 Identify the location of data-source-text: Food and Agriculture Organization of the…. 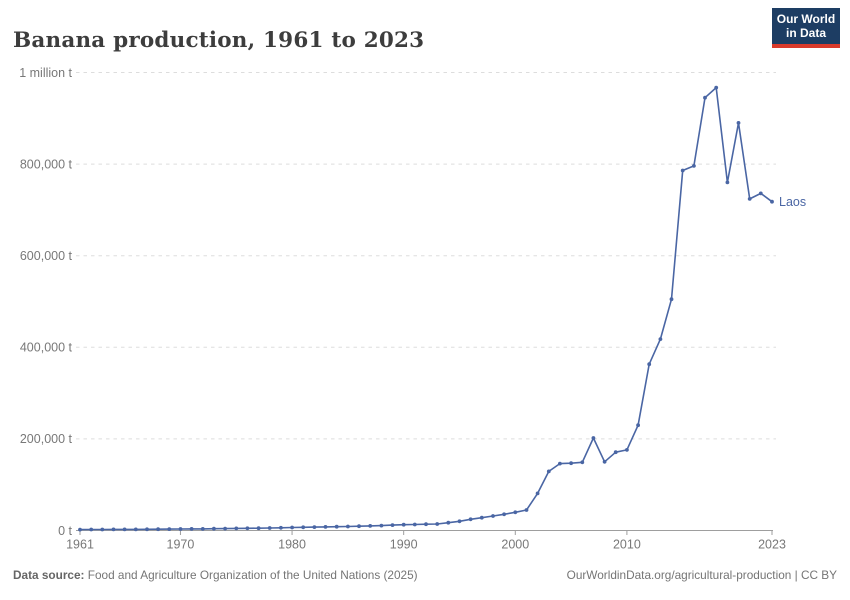
(251, 575).